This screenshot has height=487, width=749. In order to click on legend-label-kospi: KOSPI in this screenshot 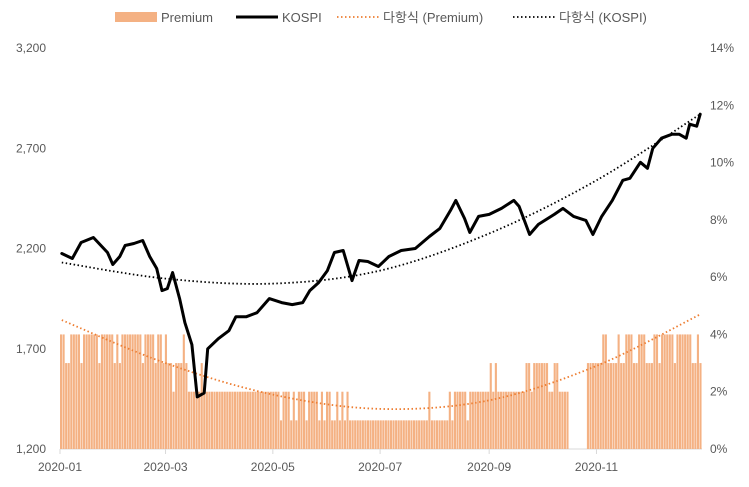, I will do `click(302, 17)`.